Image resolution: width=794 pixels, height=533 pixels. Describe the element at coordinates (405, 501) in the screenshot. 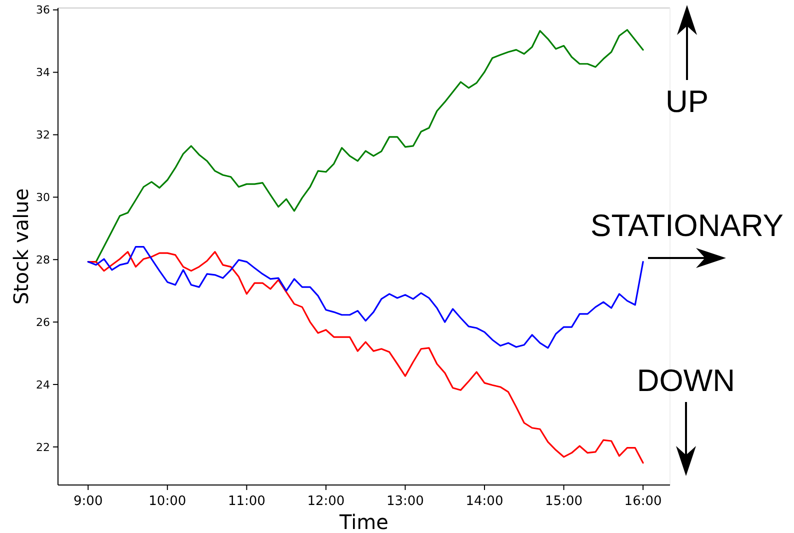

I see `x-tick-label: 13:00` at that location.